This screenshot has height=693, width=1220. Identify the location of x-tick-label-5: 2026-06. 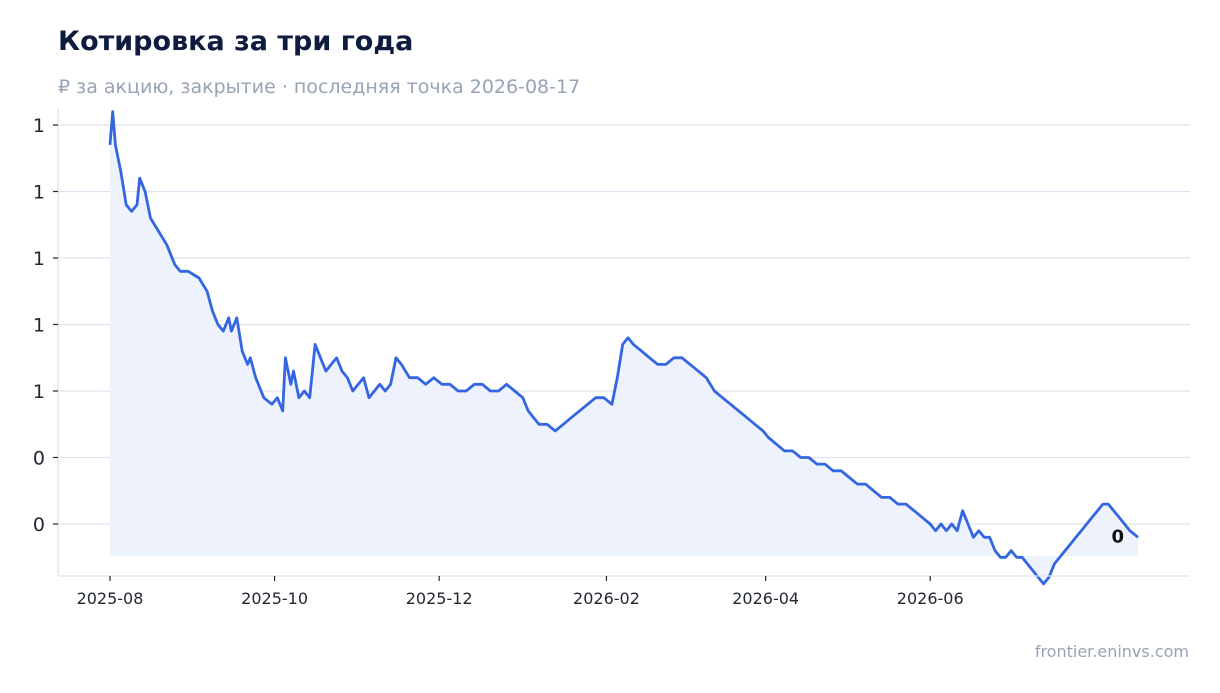
(930, 598).